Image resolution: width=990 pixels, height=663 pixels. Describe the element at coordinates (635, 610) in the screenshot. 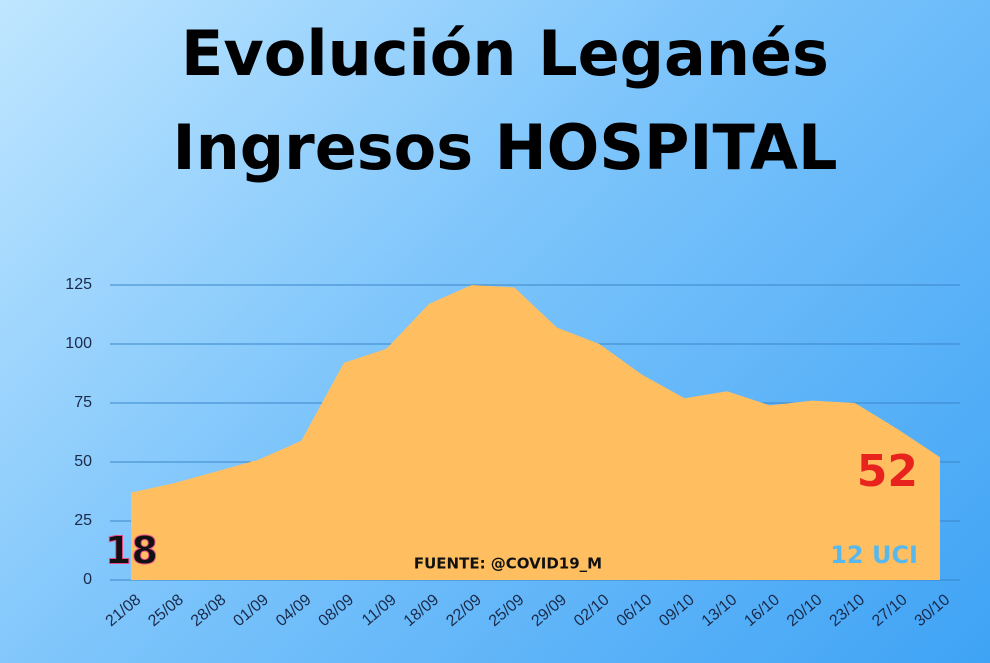

I see `x-tick-label: 06/10` at that location.